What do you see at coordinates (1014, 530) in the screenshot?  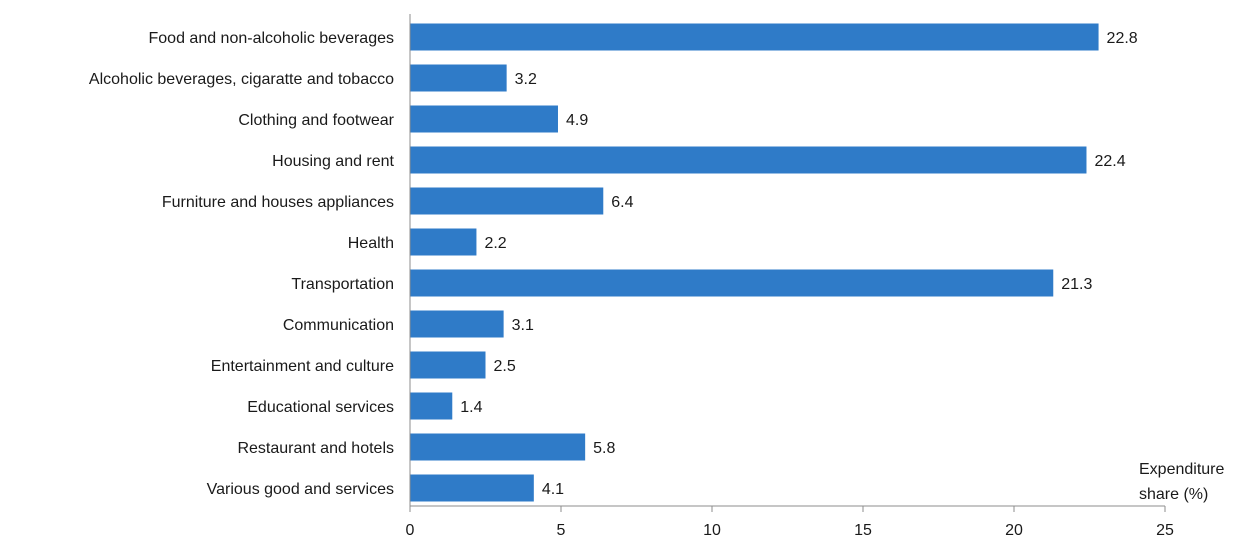 I see `x-tick-label: 20` at bounding box center [1014, 530].